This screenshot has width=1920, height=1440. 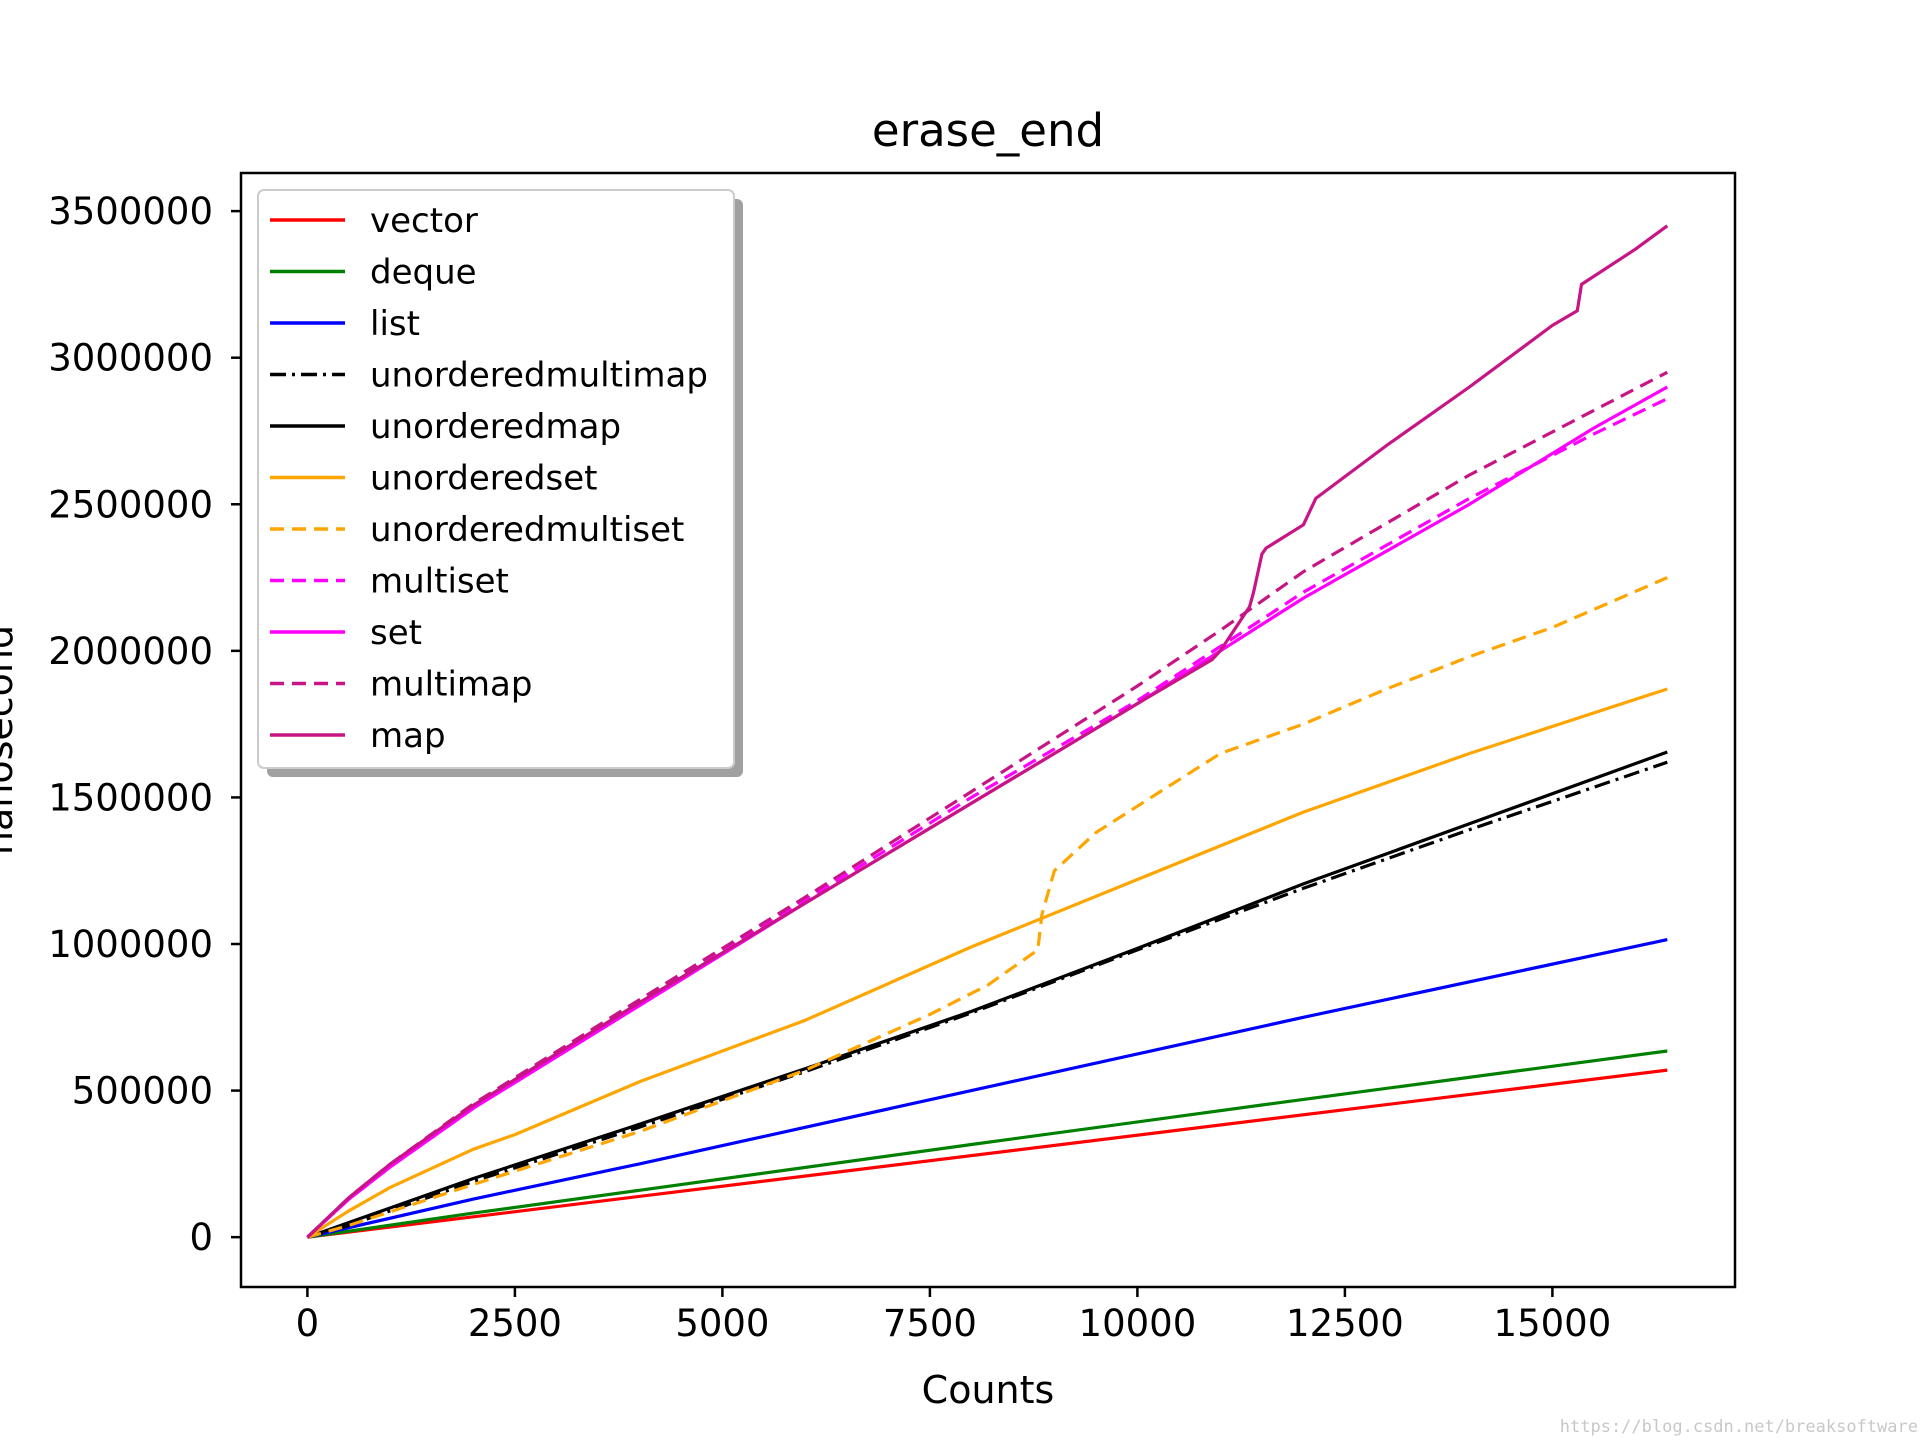 What do you see at coordinates (988, 1390) in the screenshot?
I see `x-axis-label: Counts` at bounding box center [988, 1390].